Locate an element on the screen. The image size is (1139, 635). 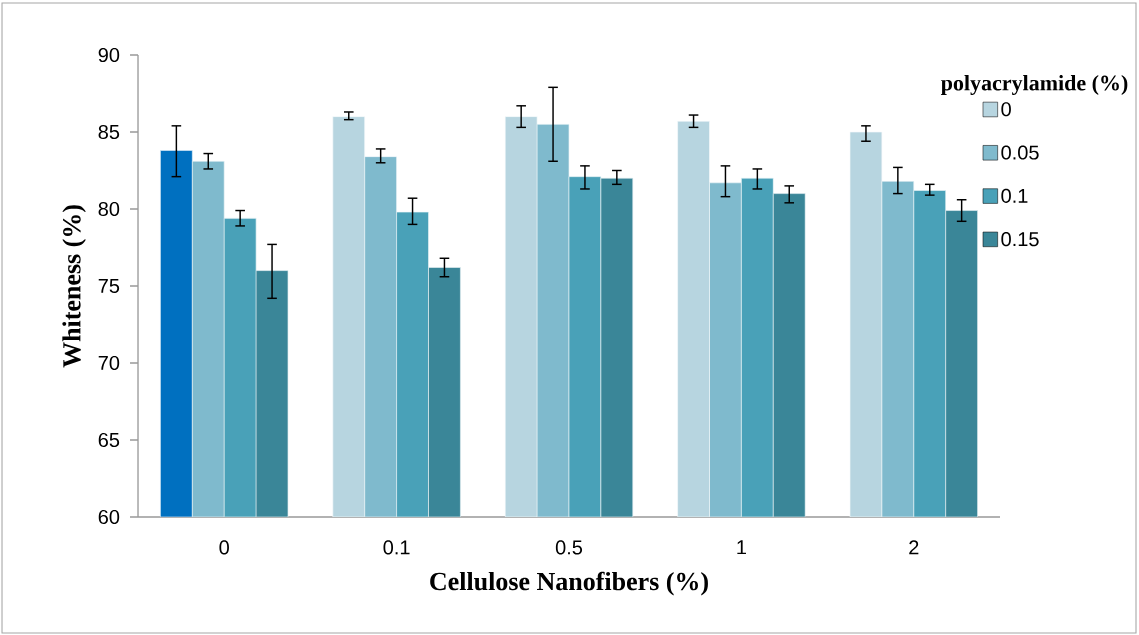
x-tick-label: 0.1 is located at coordinates (396, 547).